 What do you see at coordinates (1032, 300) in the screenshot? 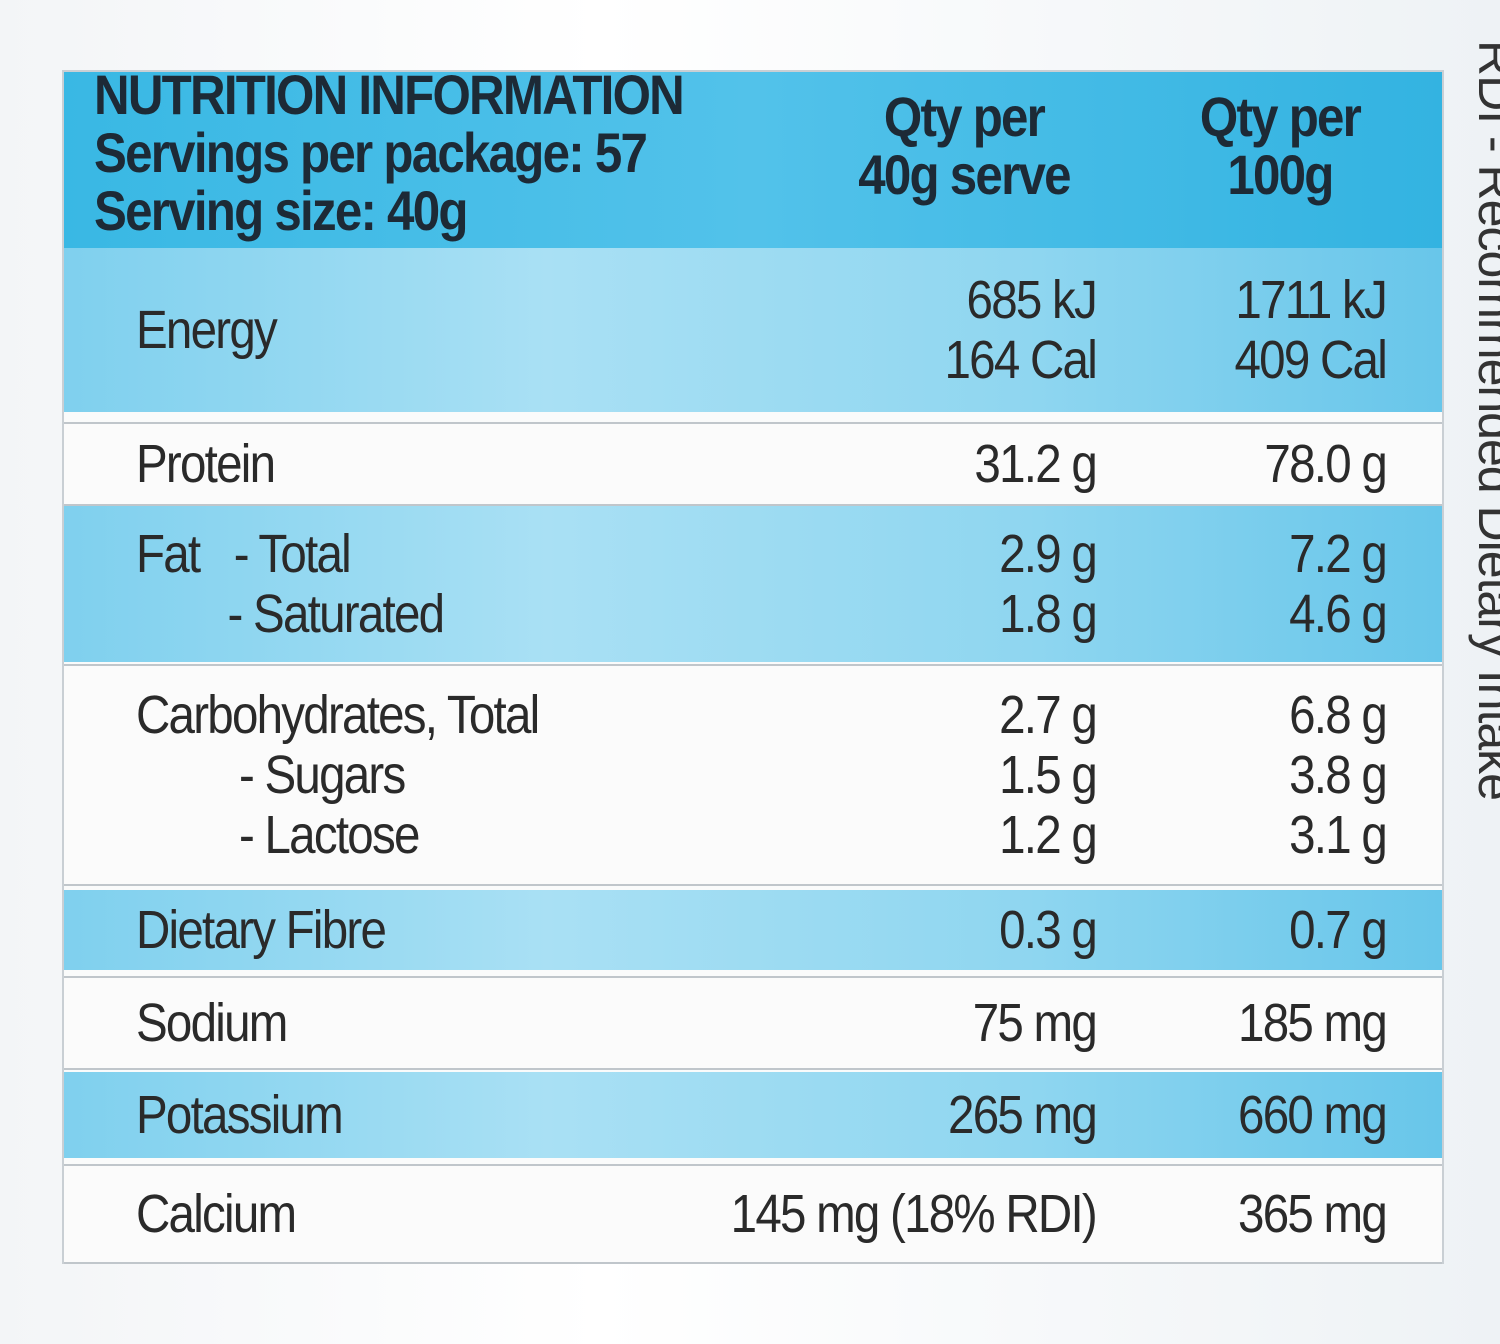
I see `nutrient-value: 685 kJ` at bounding box center [1032, 300].